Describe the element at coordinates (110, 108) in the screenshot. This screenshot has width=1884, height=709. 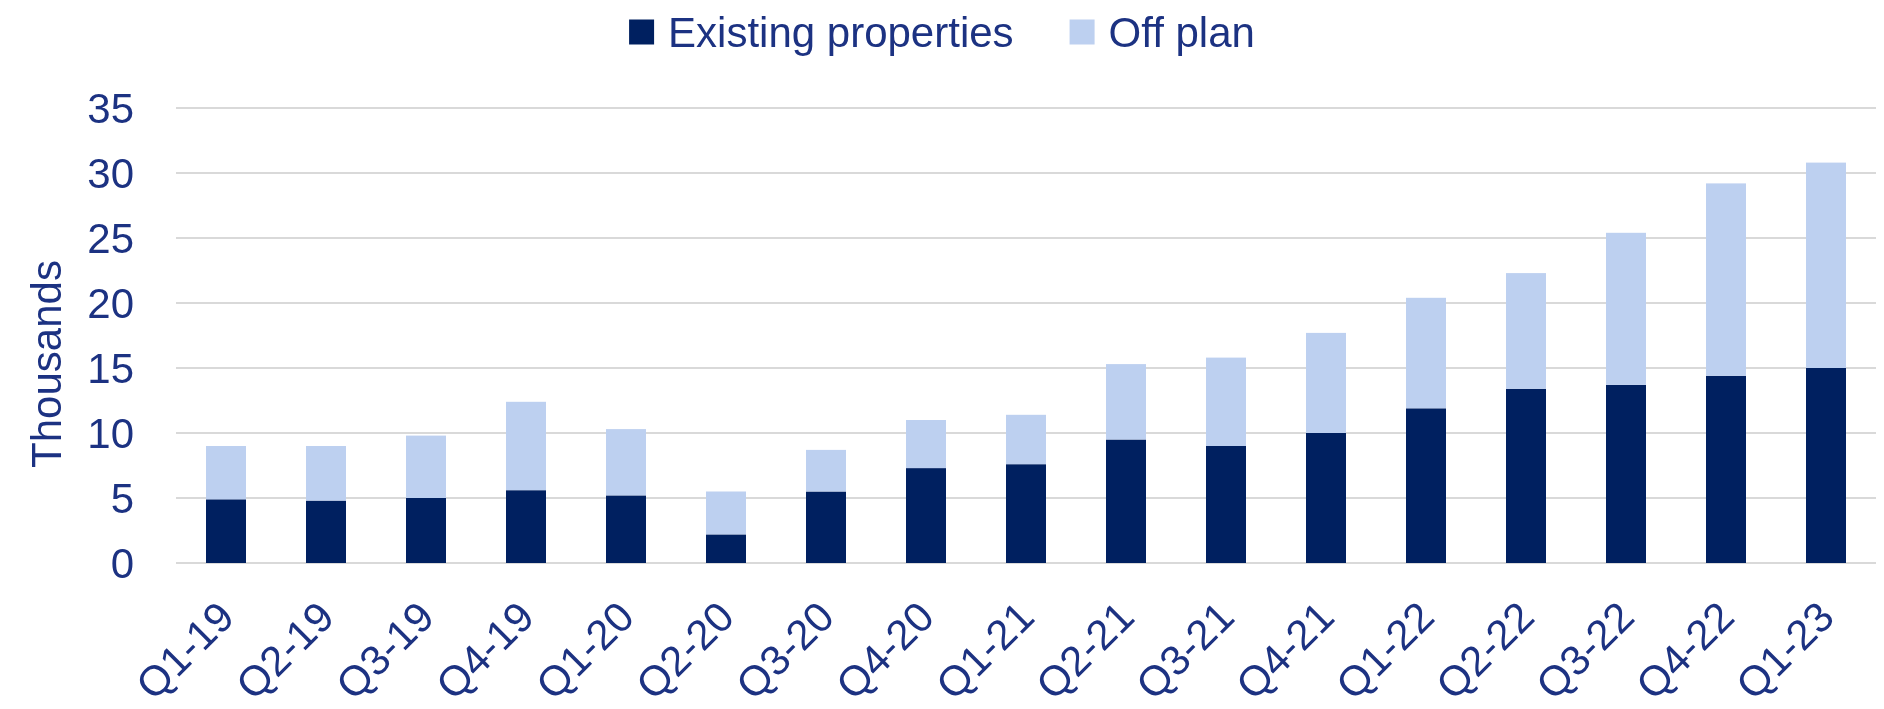
I see `y-tick-label: 35` at that location.